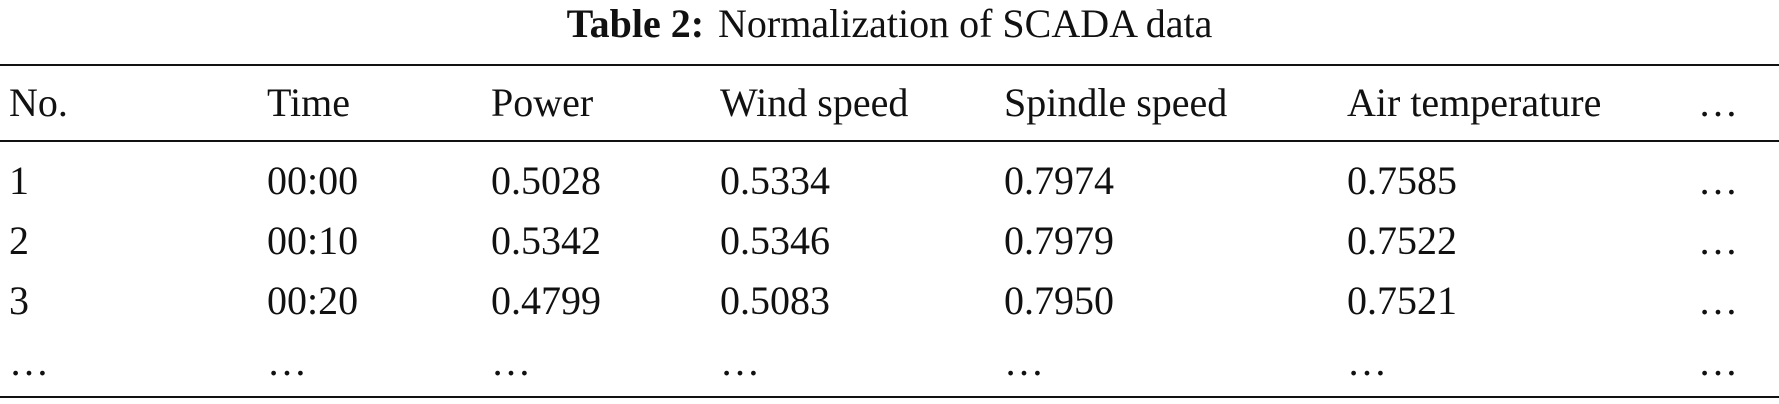 The width and height of the screenshot is (1779, 404). Describe the element at coordinates (313, 180) in the screenshot. I see `table-cell: 00:00` at that location.